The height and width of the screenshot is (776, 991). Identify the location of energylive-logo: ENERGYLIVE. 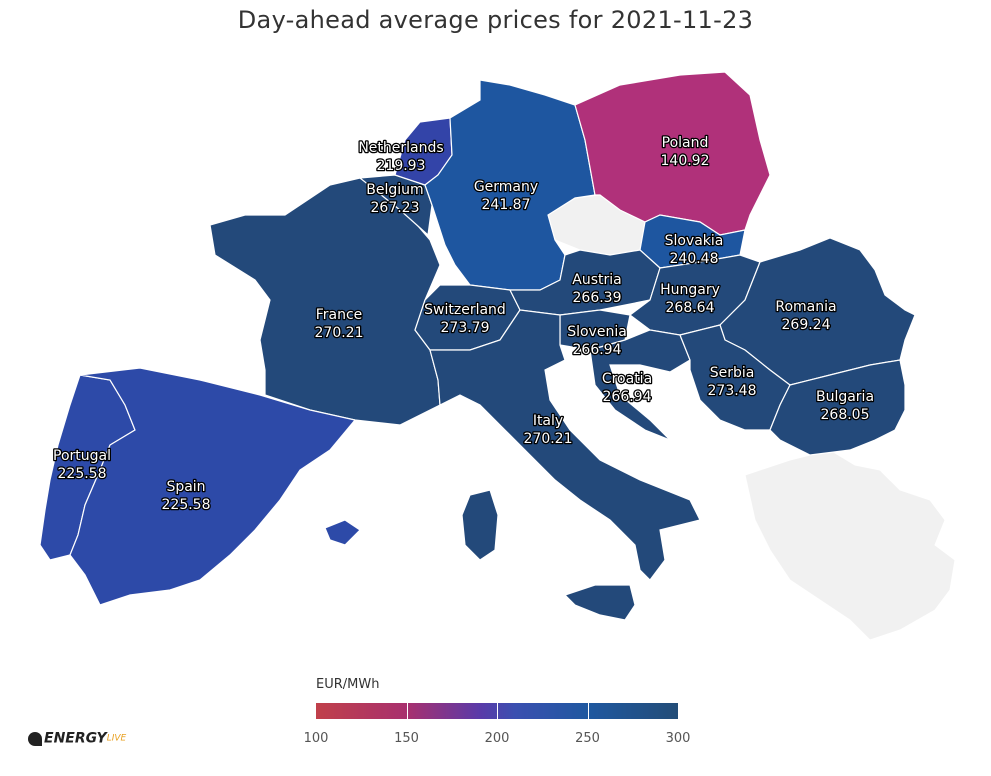
(77, 737).